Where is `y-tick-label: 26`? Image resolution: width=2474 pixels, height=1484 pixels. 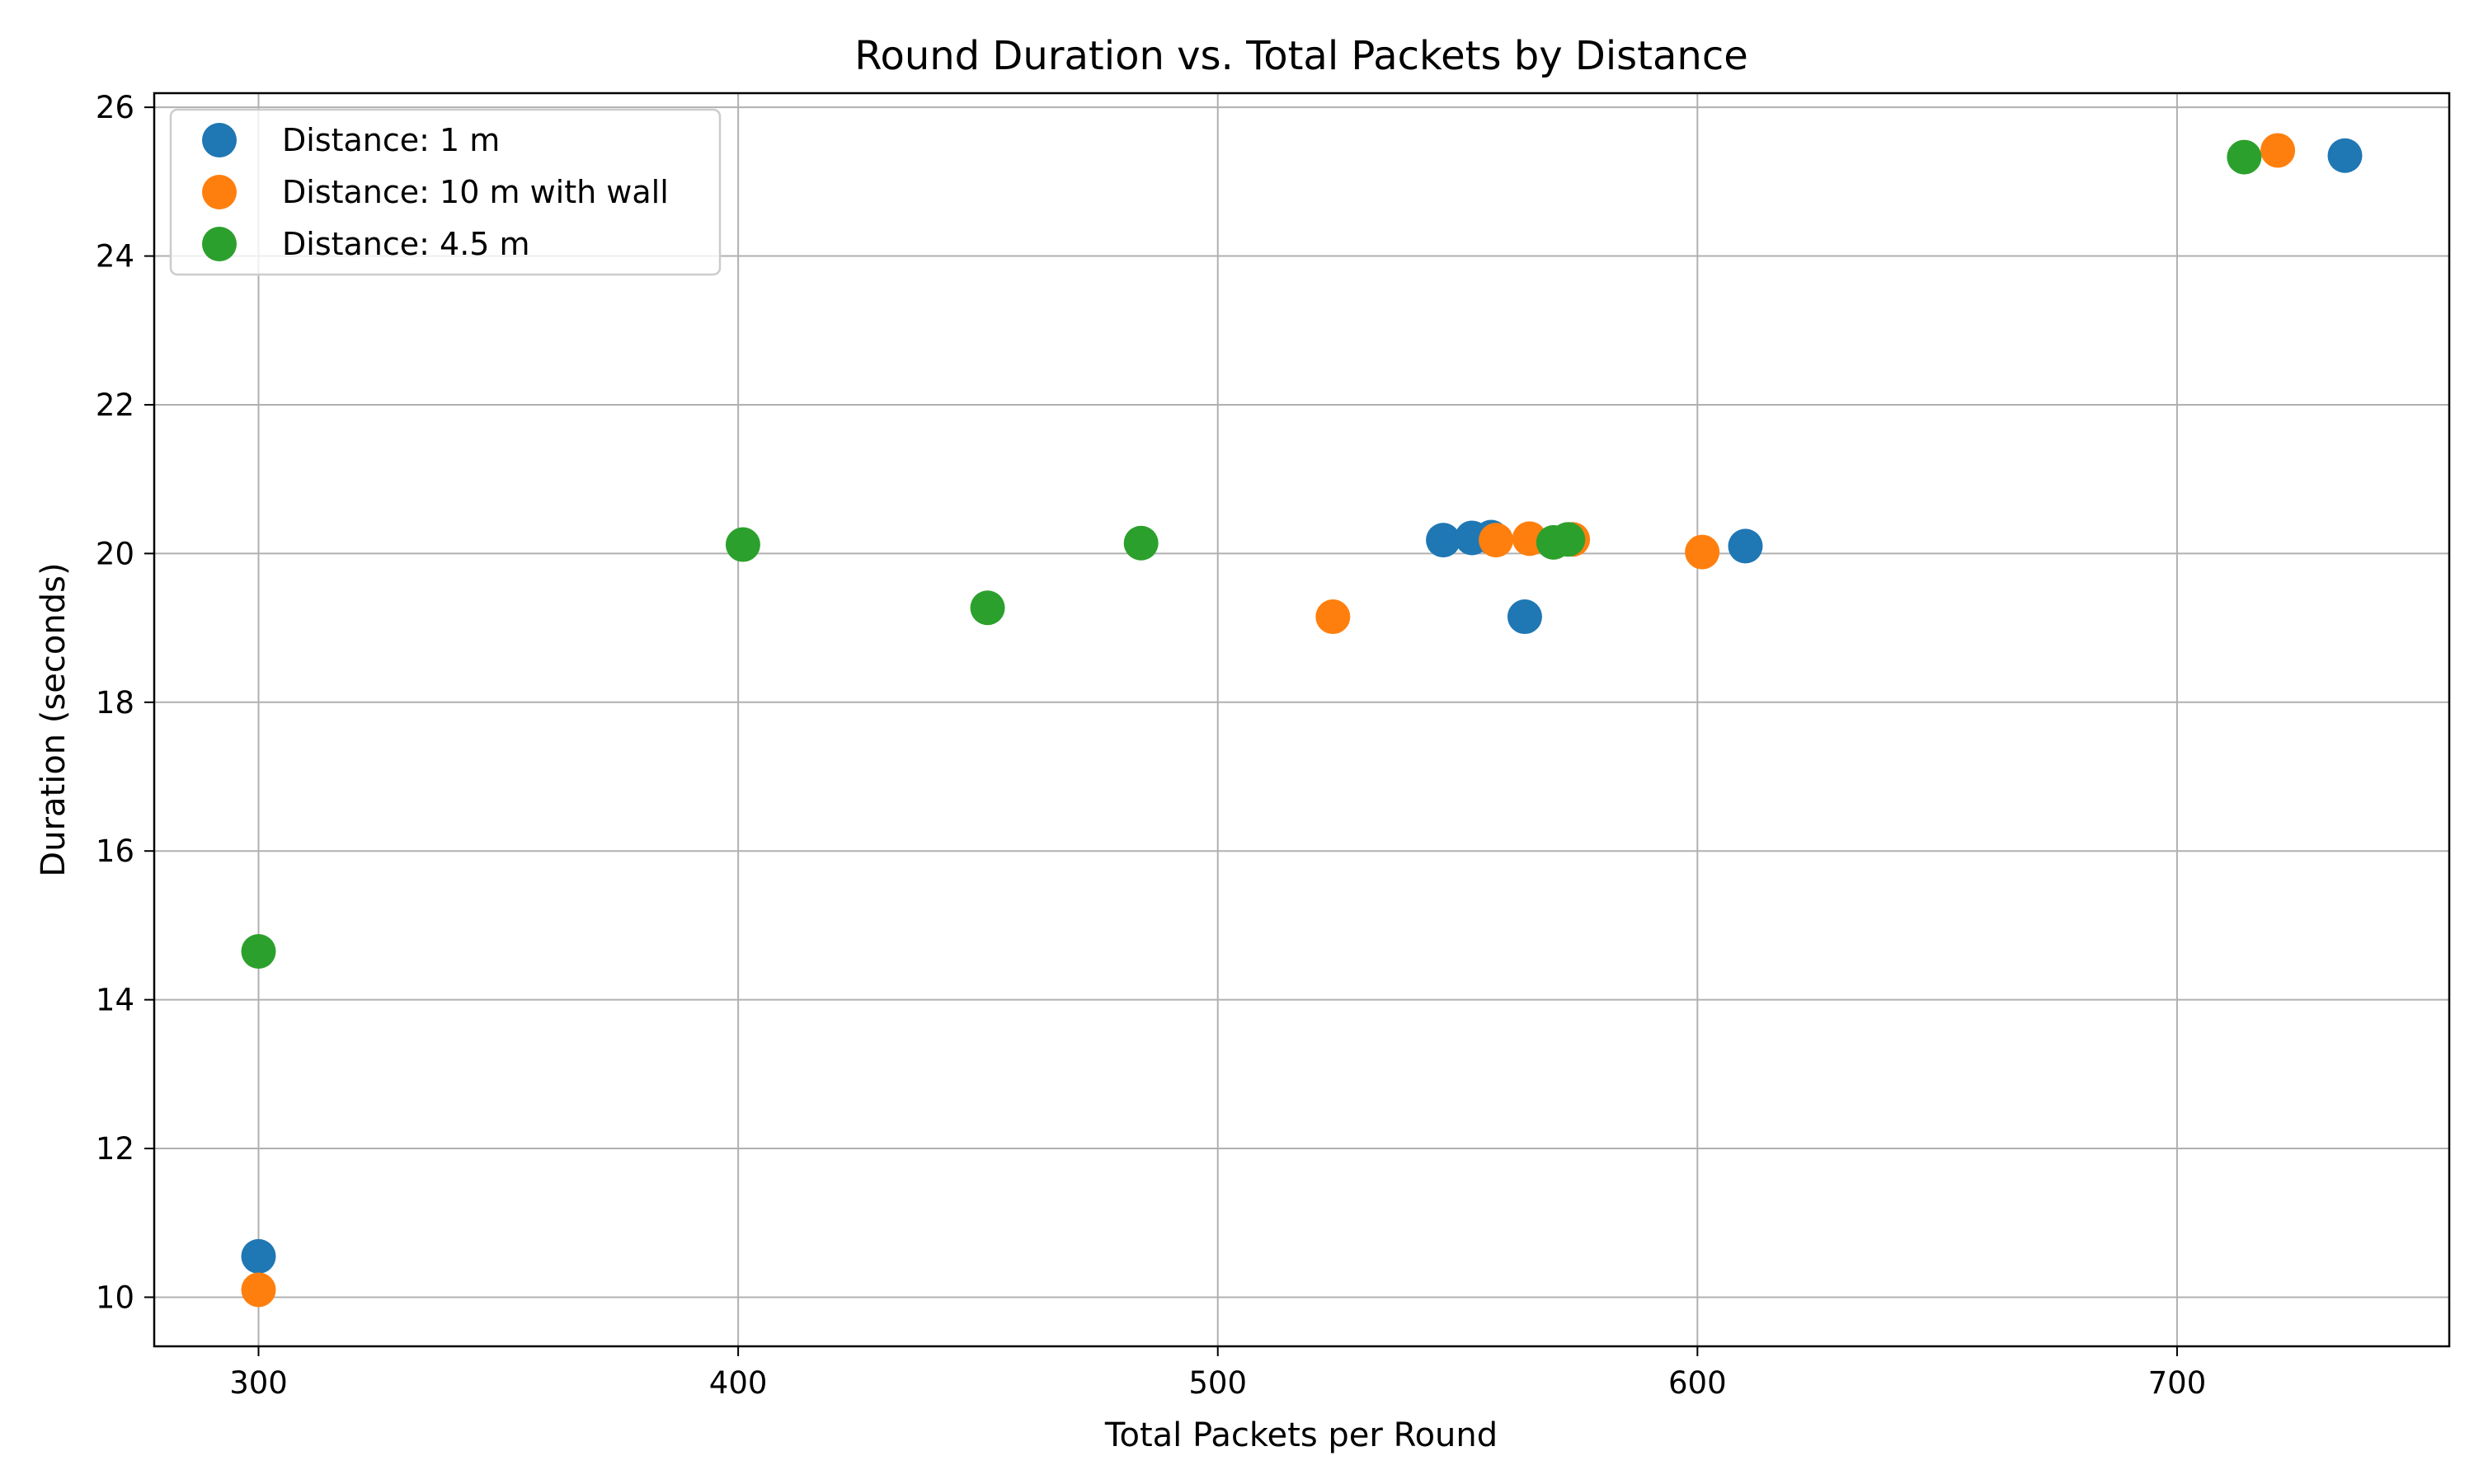
y-tick-label: 26 is located at coordinates (115, 107).